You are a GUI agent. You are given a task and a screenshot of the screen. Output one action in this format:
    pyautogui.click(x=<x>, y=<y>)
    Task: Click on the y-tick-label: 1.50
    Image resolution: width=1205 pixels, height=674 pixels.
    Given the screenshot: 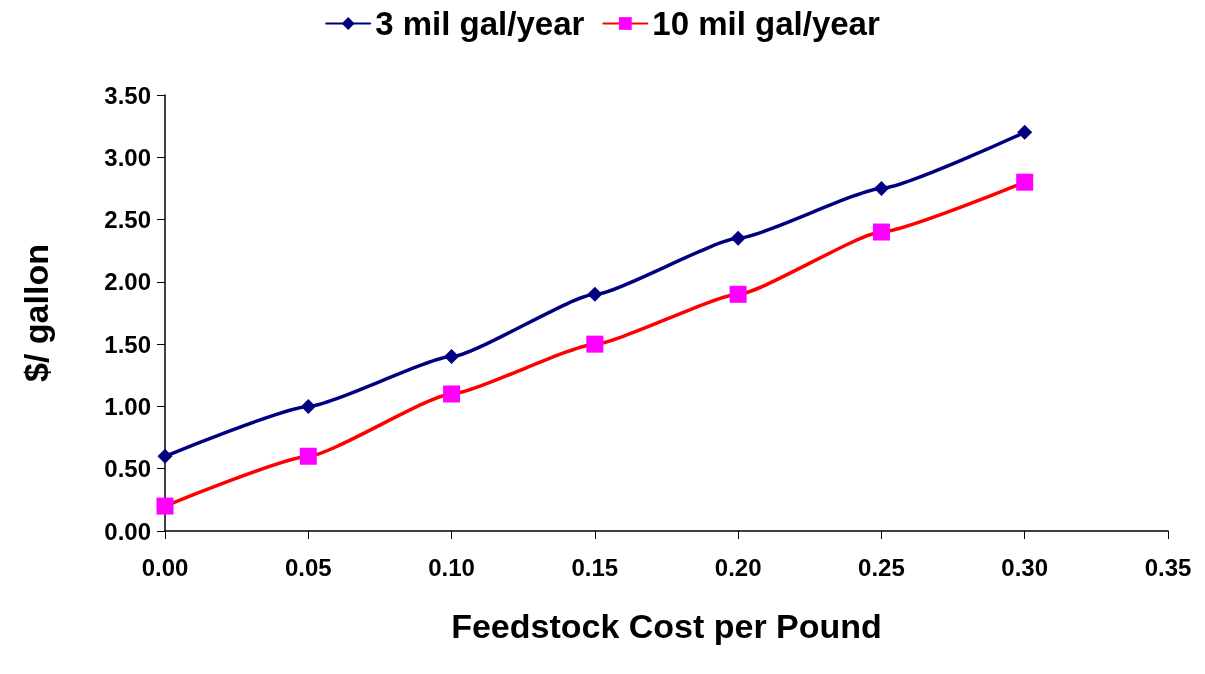 What is the action you would take?
    pyautogui.click(x=127, y=344)
    